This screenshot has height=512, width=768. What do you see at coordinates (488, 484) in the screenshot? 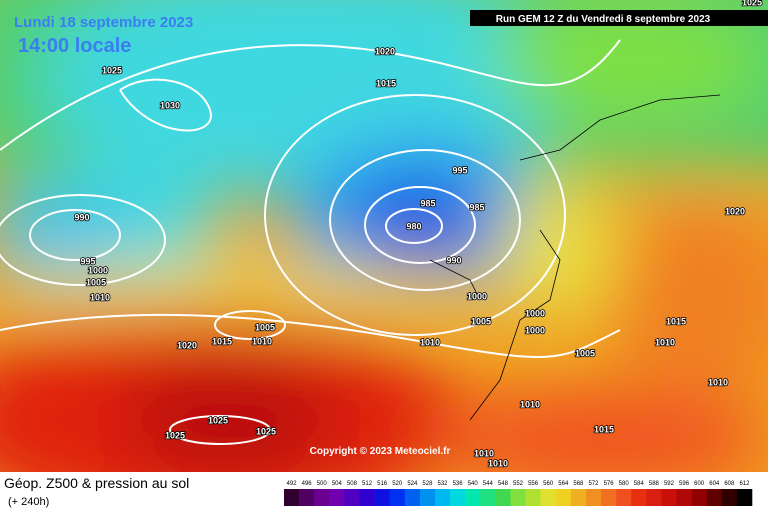
I see `scale-label: 544` at bounding box center [488, 484].